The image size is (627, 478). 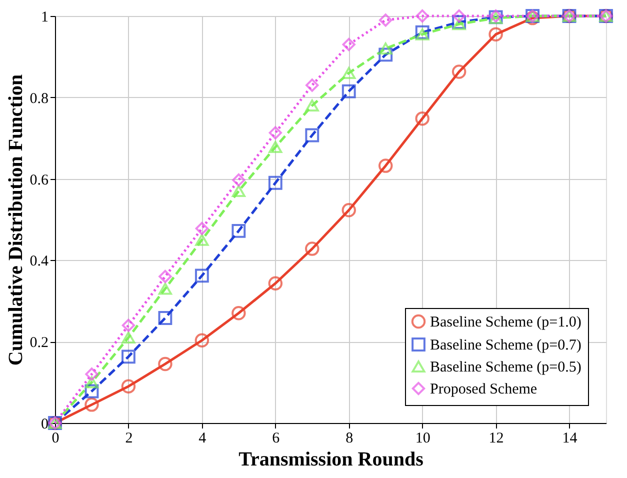 I want to click on x-tick-label: 6, so click(x=276, y=438).